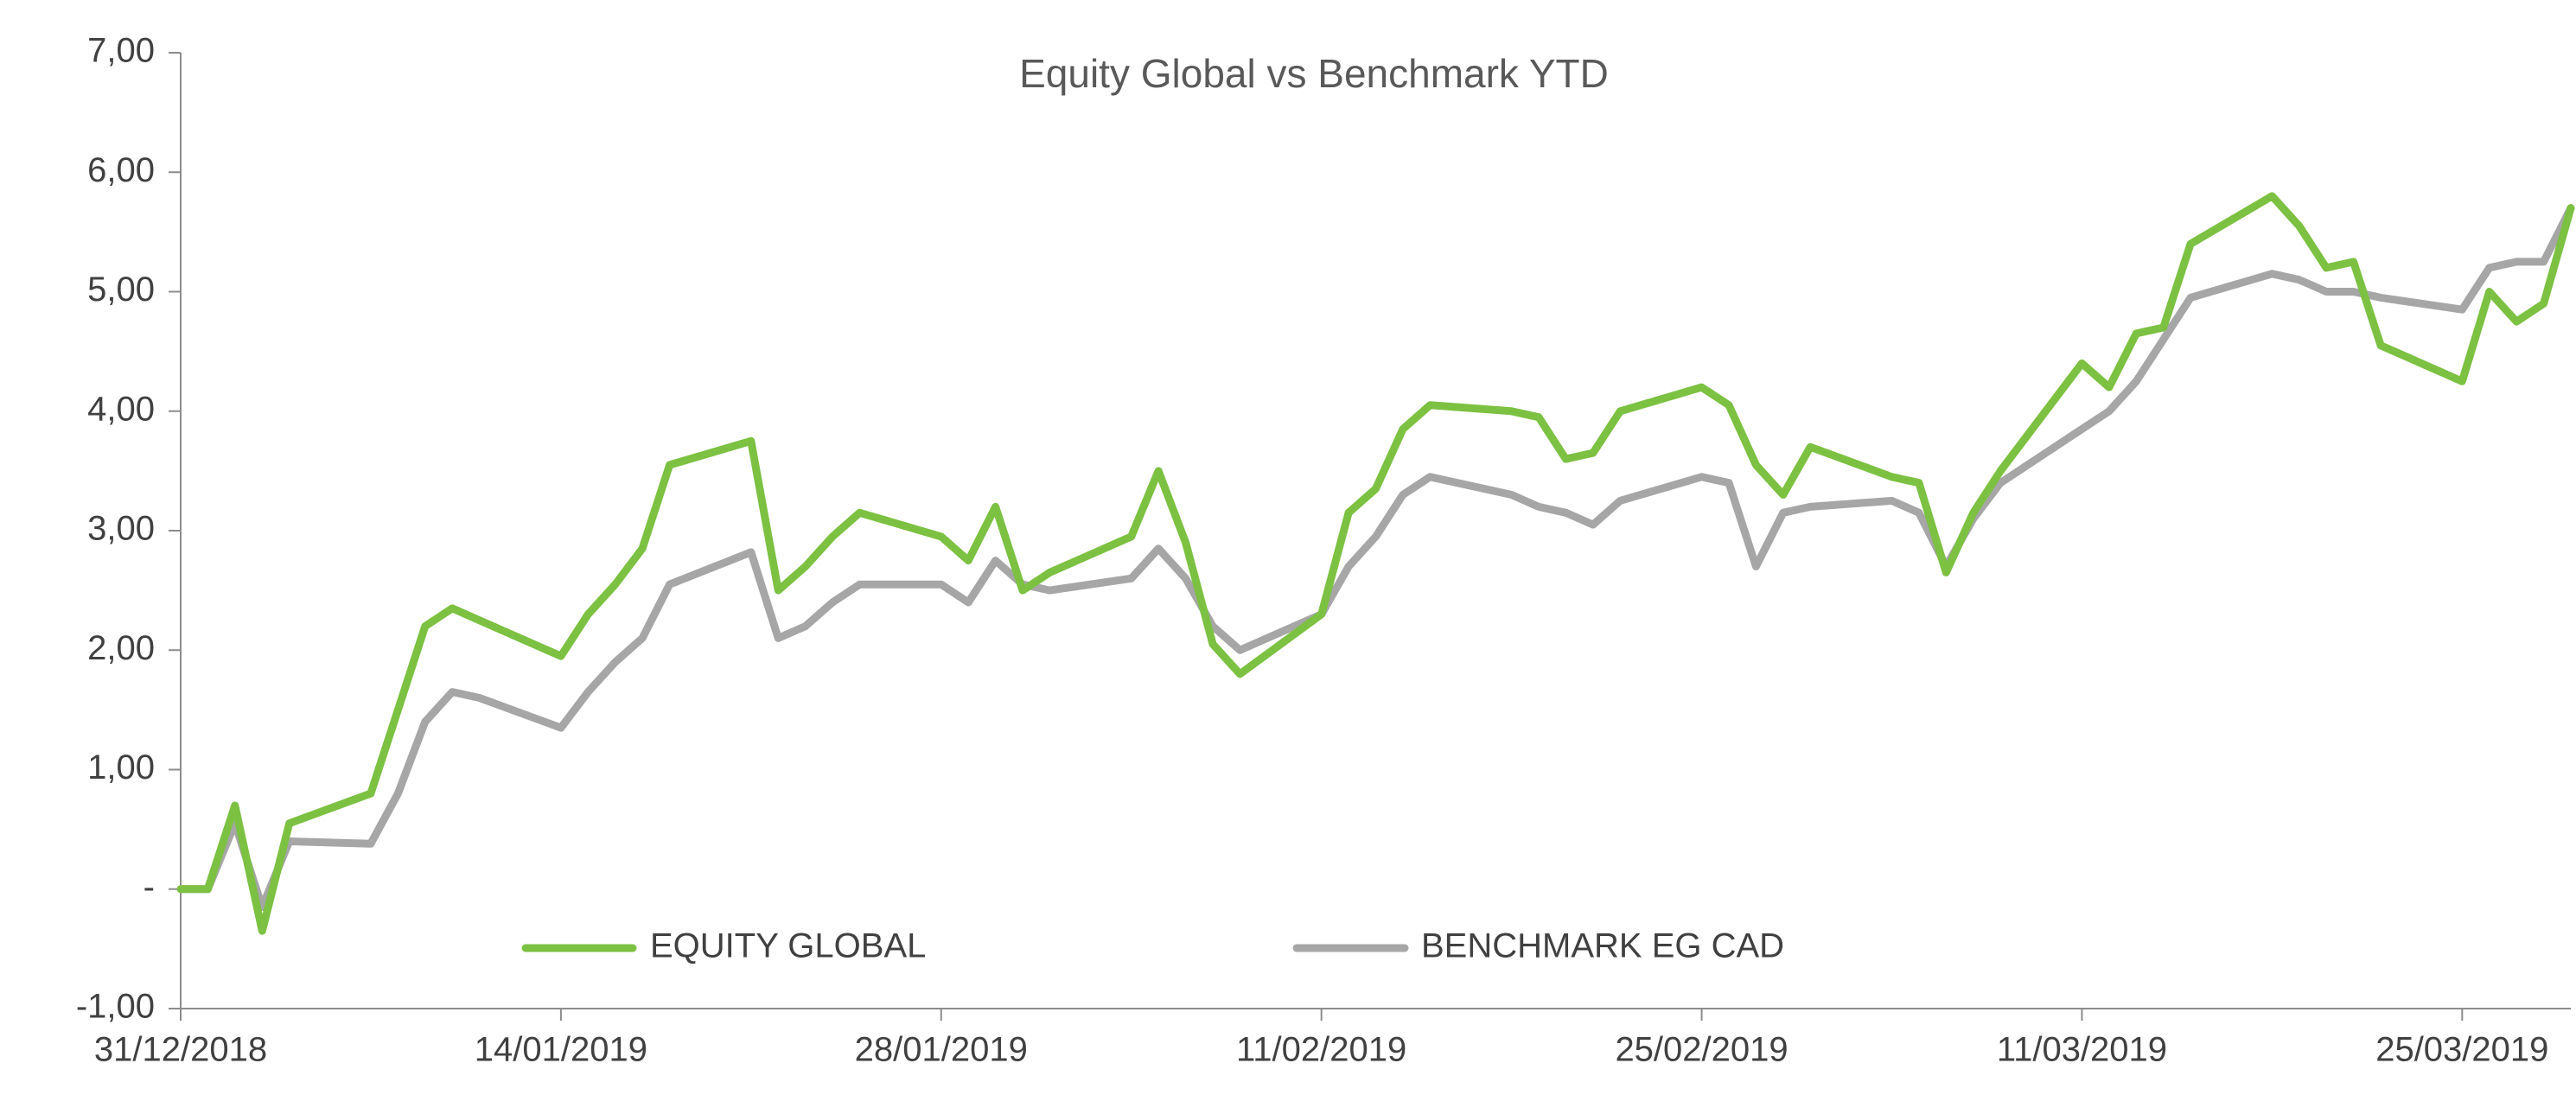 This screenshot has width=2576, height=1095. Describe the element at coordinates (115, 1007) in the screenshot. I see `y-tick-label: -1,00` at that location.